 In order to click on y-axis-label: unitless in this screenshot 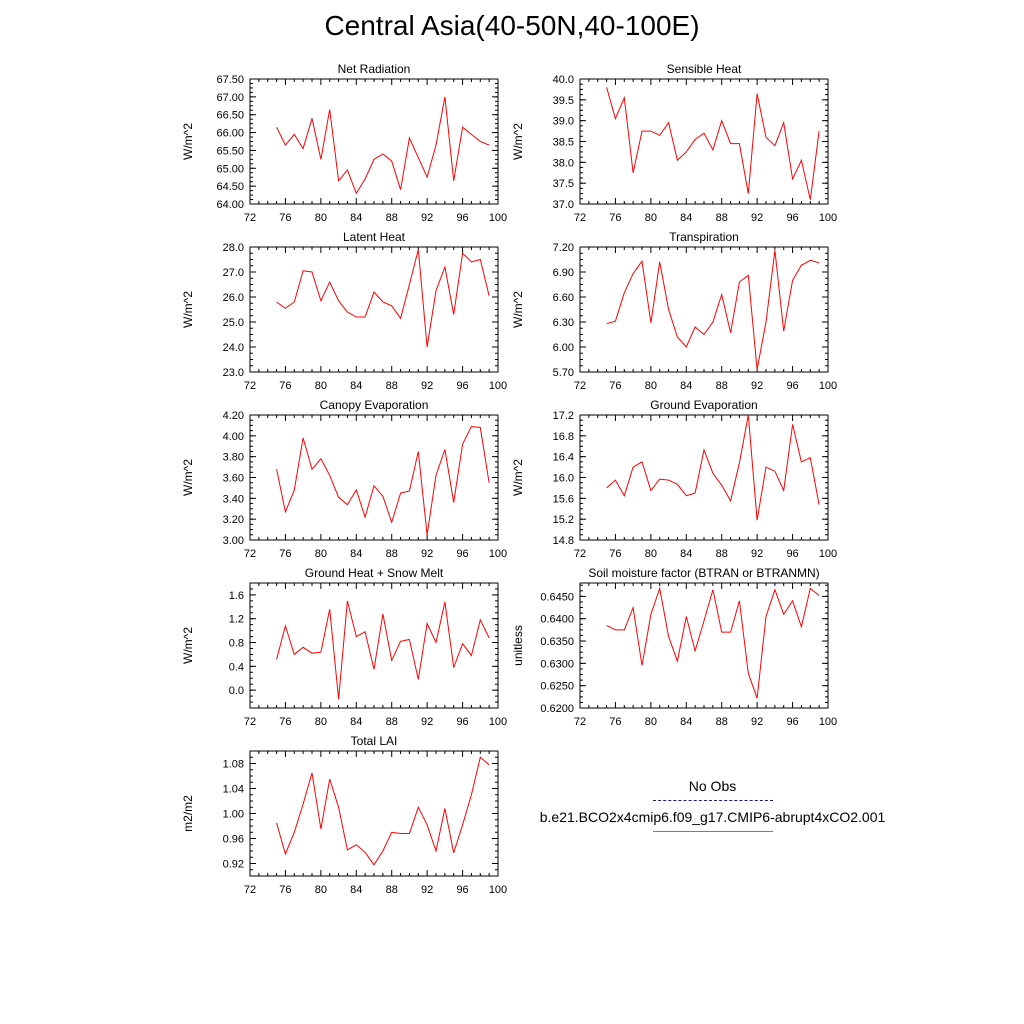, I will do `click(518, 645)`.